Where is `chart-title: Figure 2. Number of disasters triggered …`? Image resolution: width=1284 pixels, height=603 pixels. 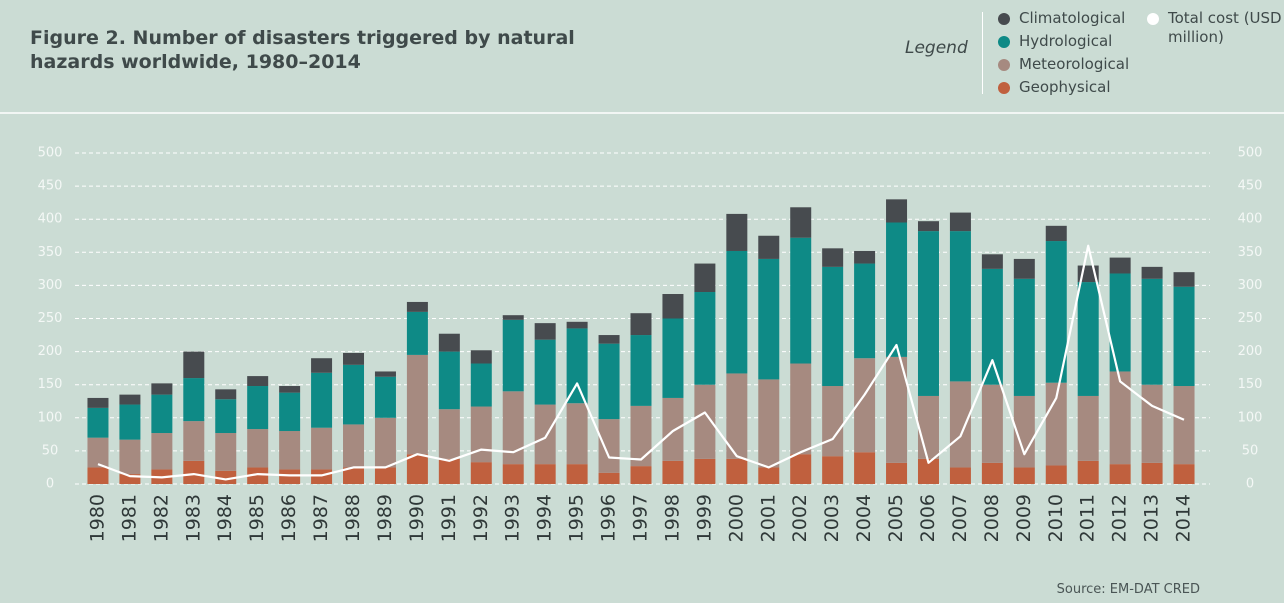
chart-title: Figure 2. Number of disasters triggered … is located at coordinates (302, 50).